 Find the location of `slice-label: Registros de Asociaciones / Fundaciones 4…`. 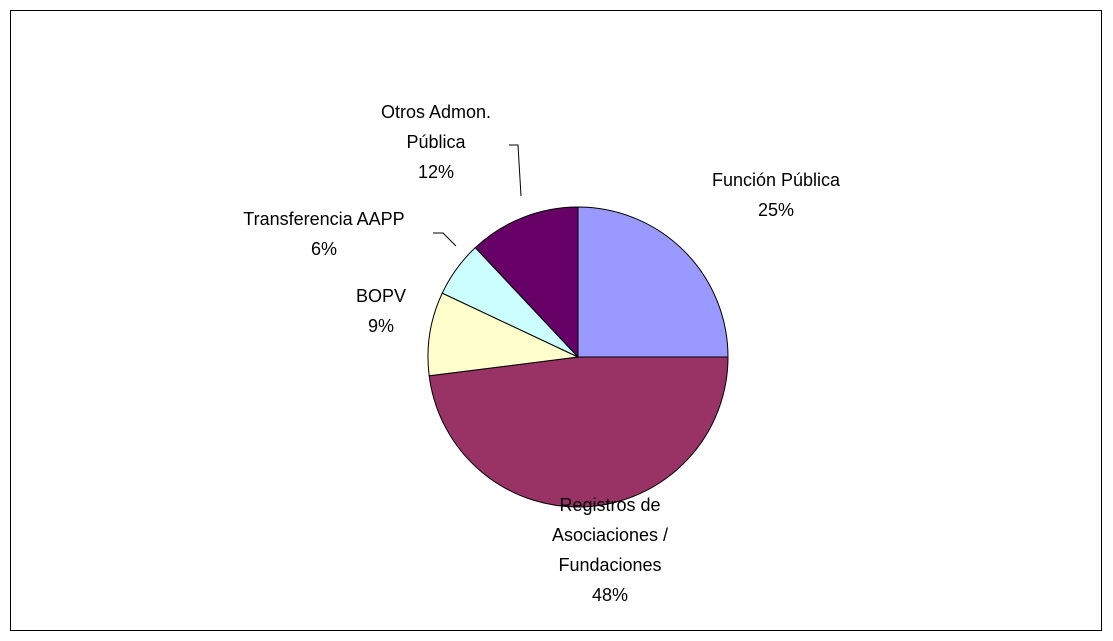

slice-label: Registros de Asociaciones / Fundaciones 4… is located at coordinates (610, 550).